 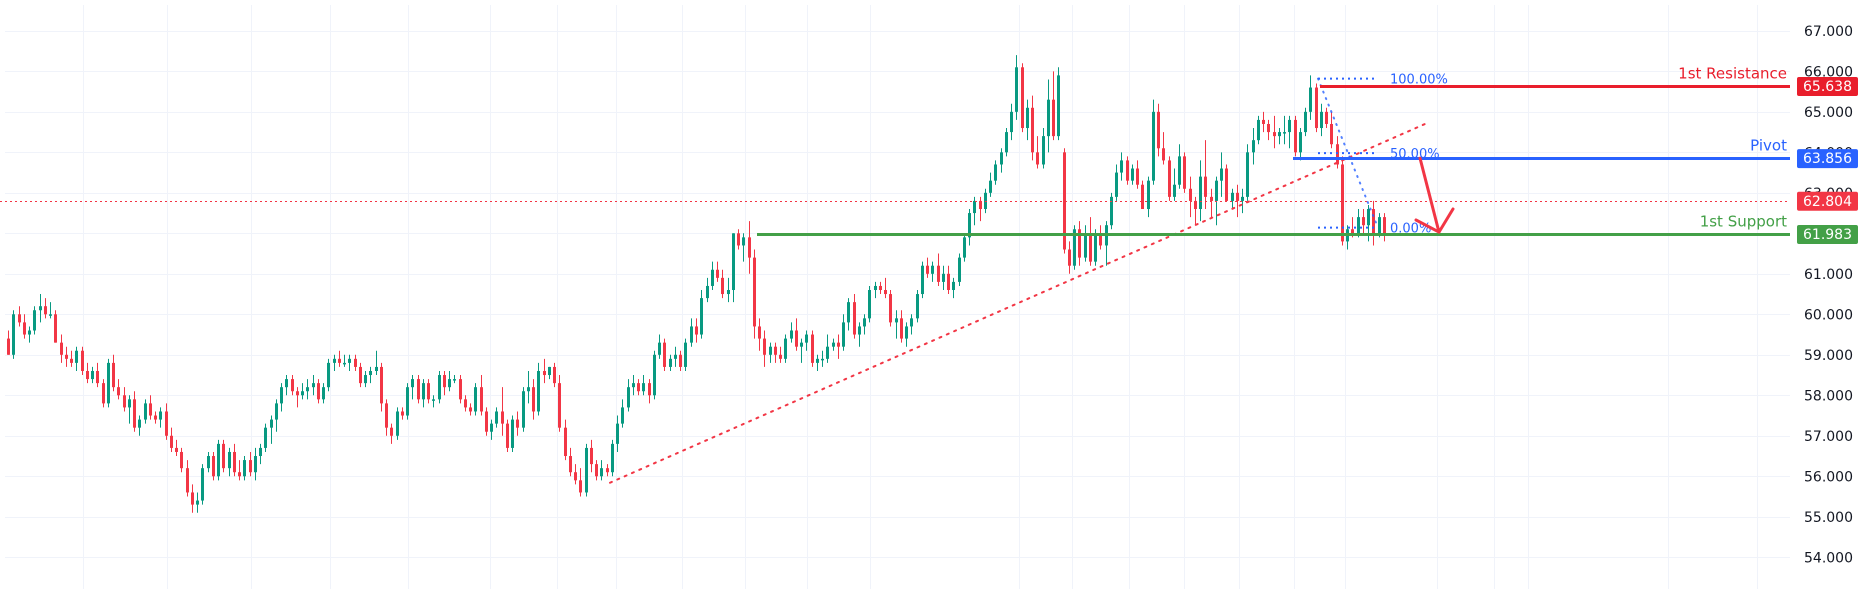 I want to click on arrow-down-icon, so click(x=1429, y=195).